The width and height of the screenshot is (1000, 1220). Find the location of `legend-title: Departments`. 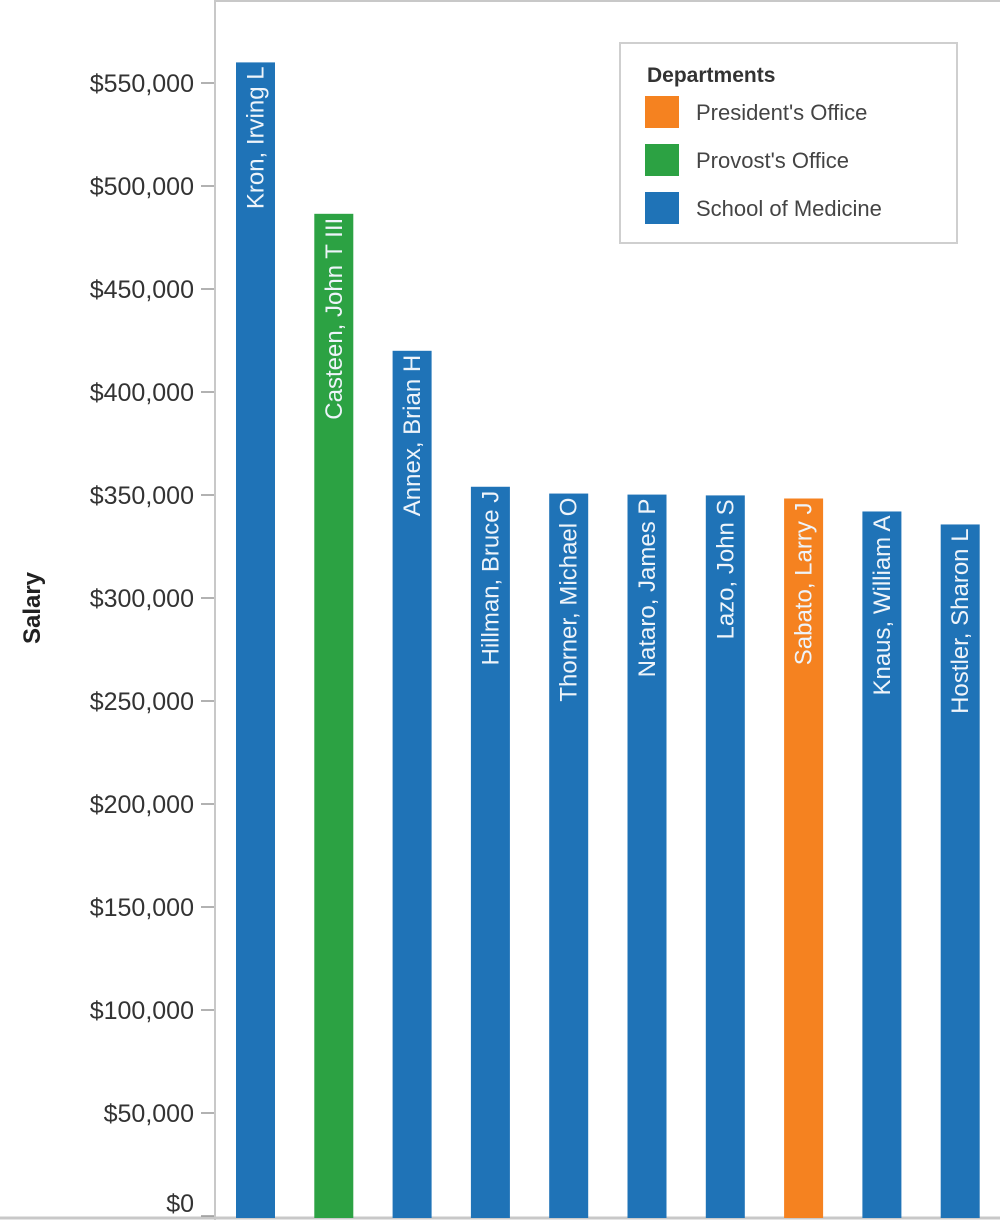

legend-title: Departments is located at coordinates (711, 75).